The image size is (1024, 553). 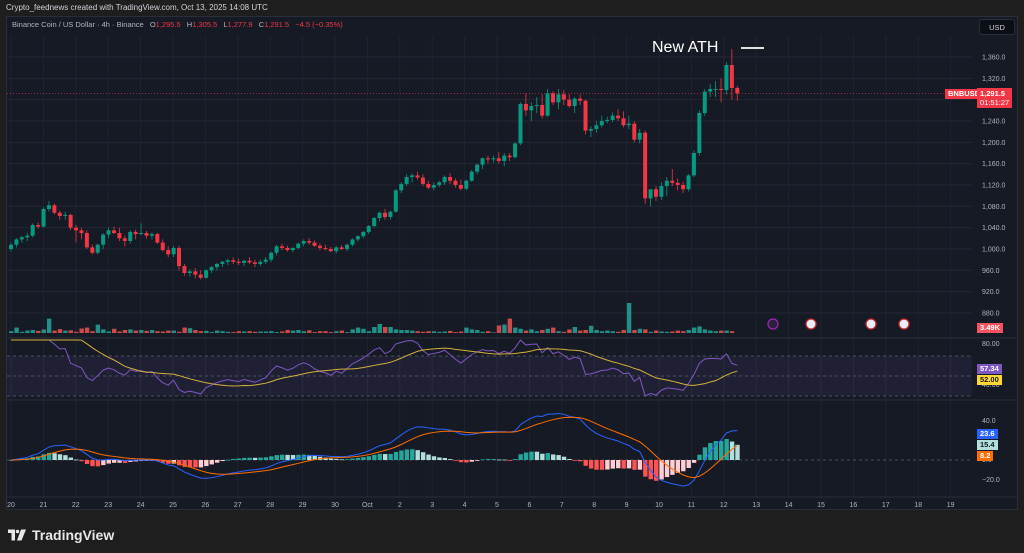 What do you see at coordinates (773, 324) in the screenshot?
I see `event-icon` at bounding box center [773, 324].